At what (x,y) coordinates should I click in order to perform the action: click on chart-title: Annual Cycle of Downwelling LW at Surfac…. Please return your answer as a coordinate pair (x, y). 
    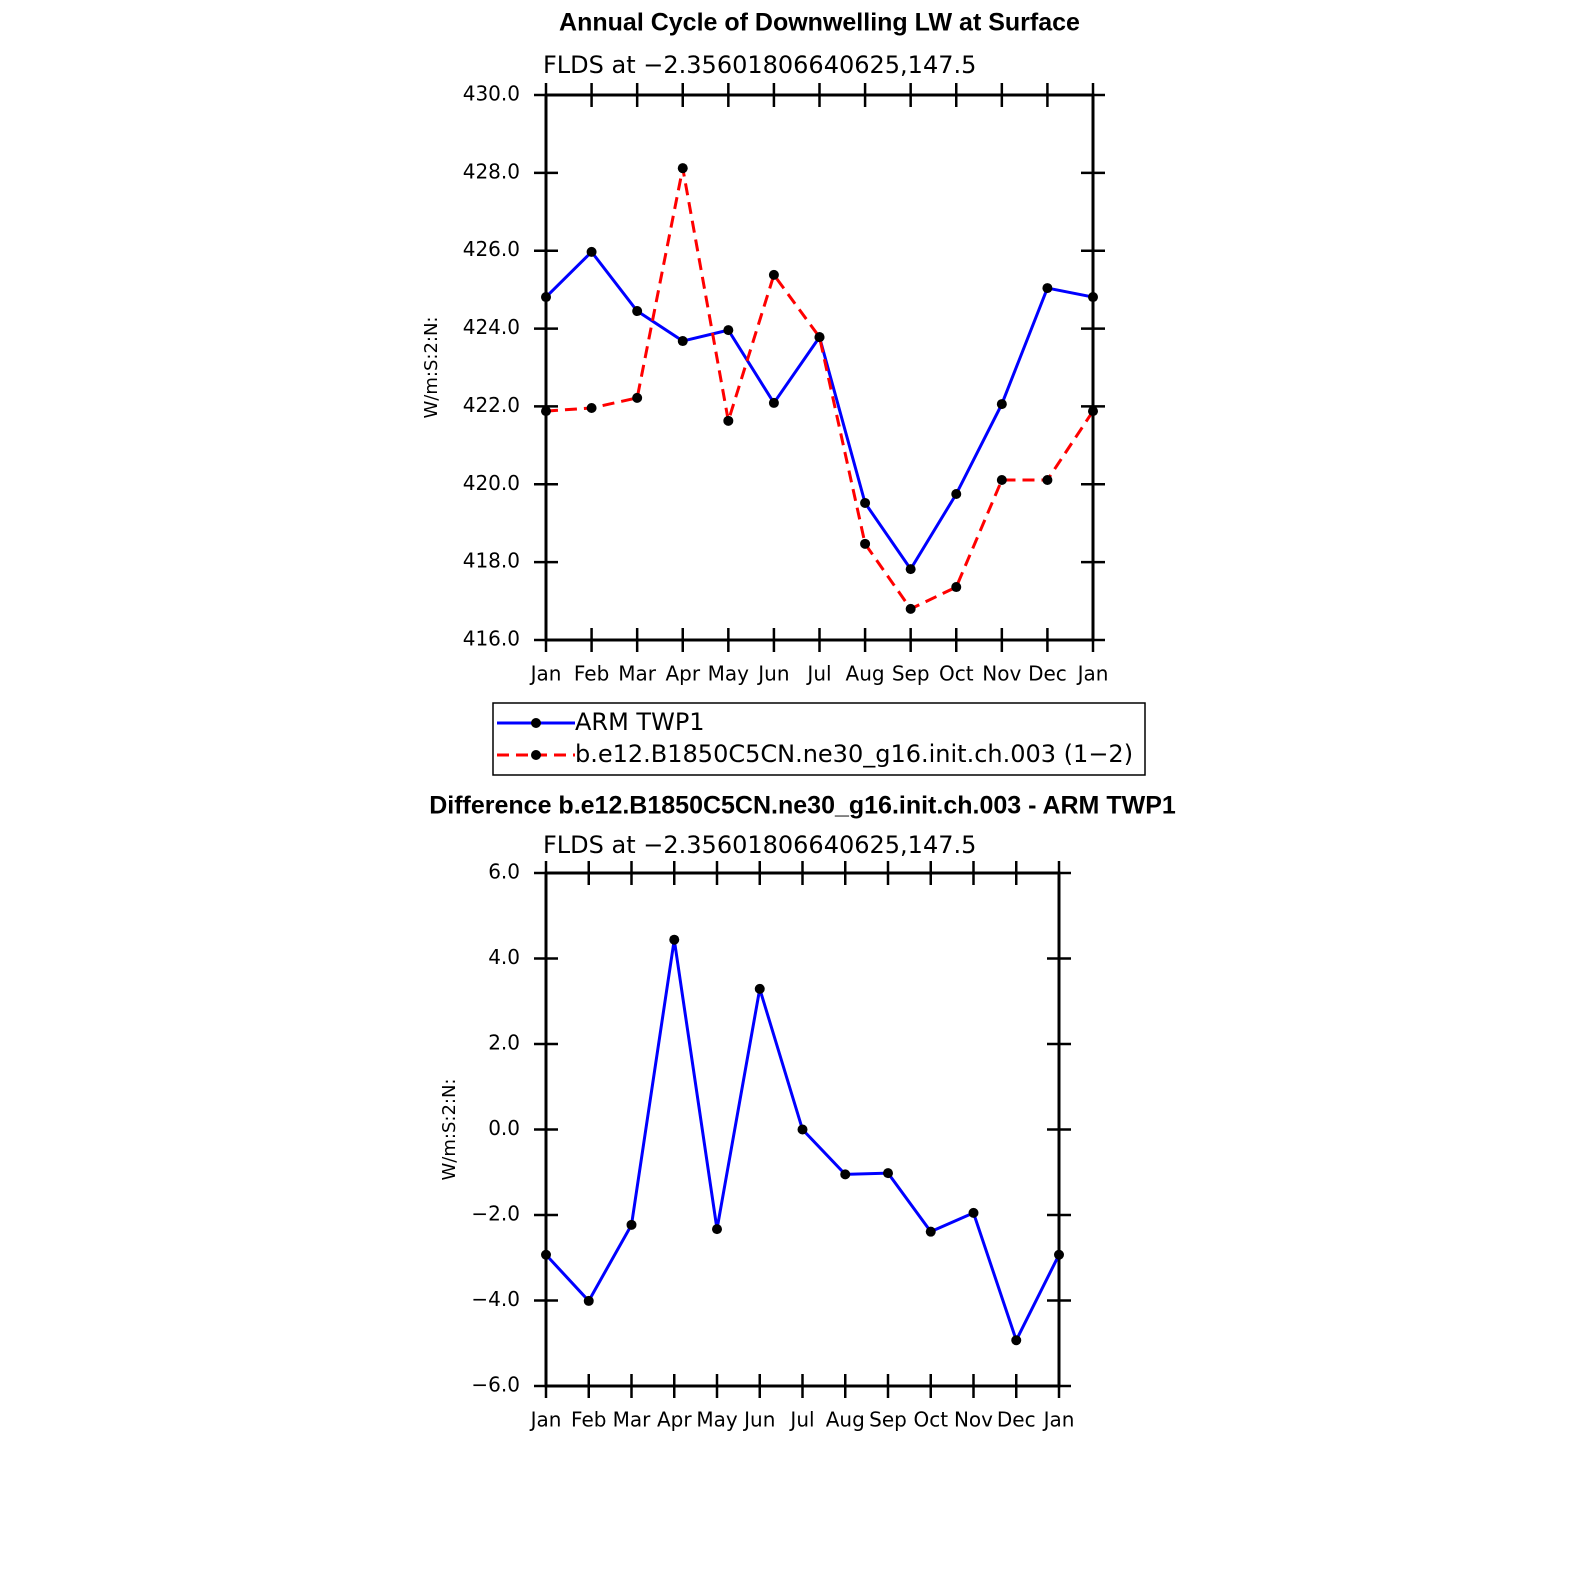
    Looking at the image, I should click on (819, 23).